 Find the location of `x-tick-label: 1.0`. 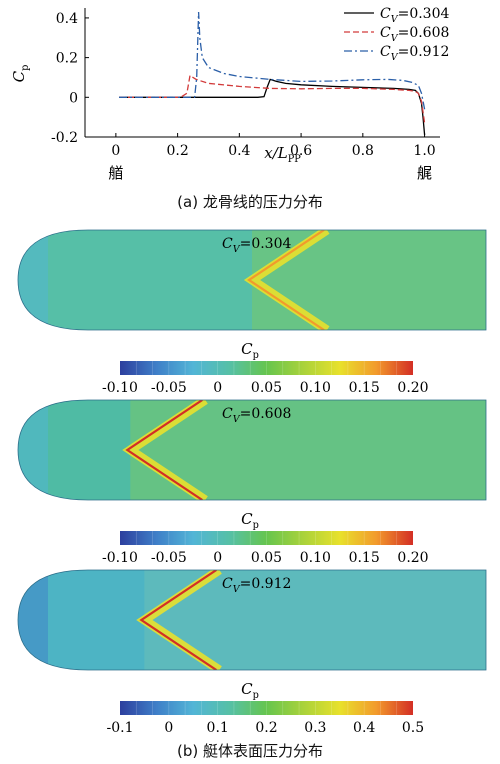

x-tick-label: 1.0 is located at coordinates (424, 151).